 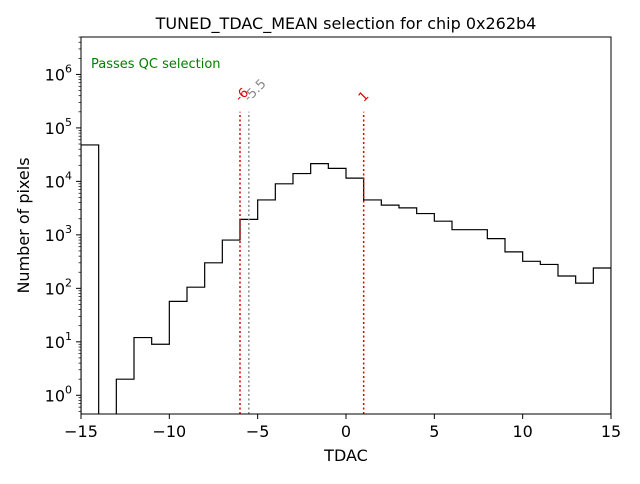 What do you see at coordinates (156, 64) in the screenshot?
I see `qc-annotation: Passes QC selection` at bounding box center [156, 64].